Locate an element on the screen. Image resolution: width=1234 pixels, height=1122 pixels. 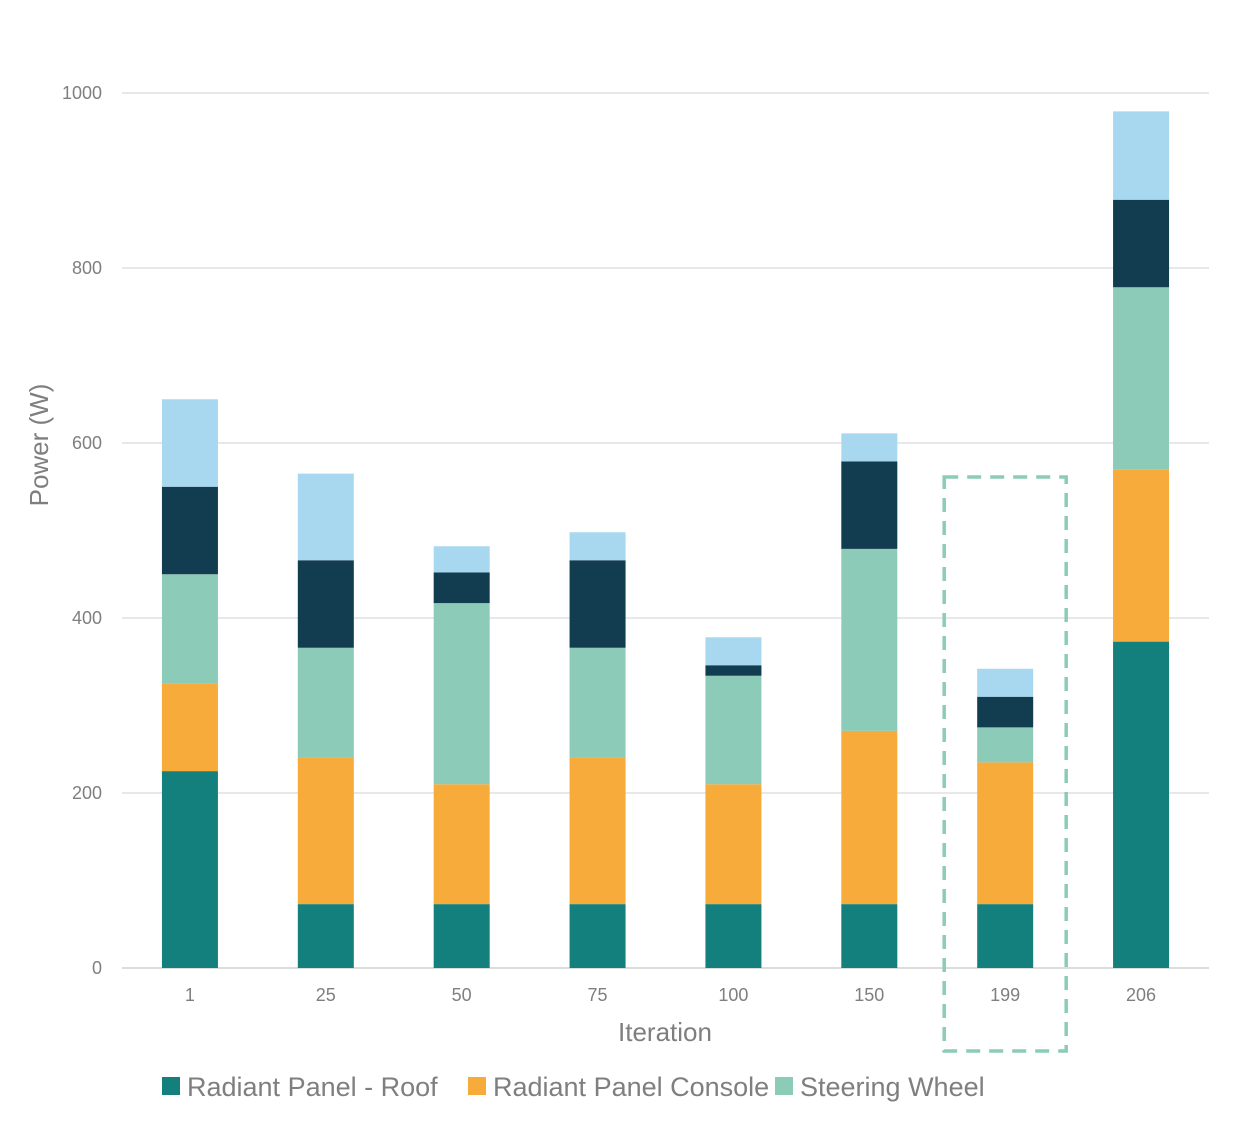
highlight-dashed-box is located at coordinates (1005, 764).